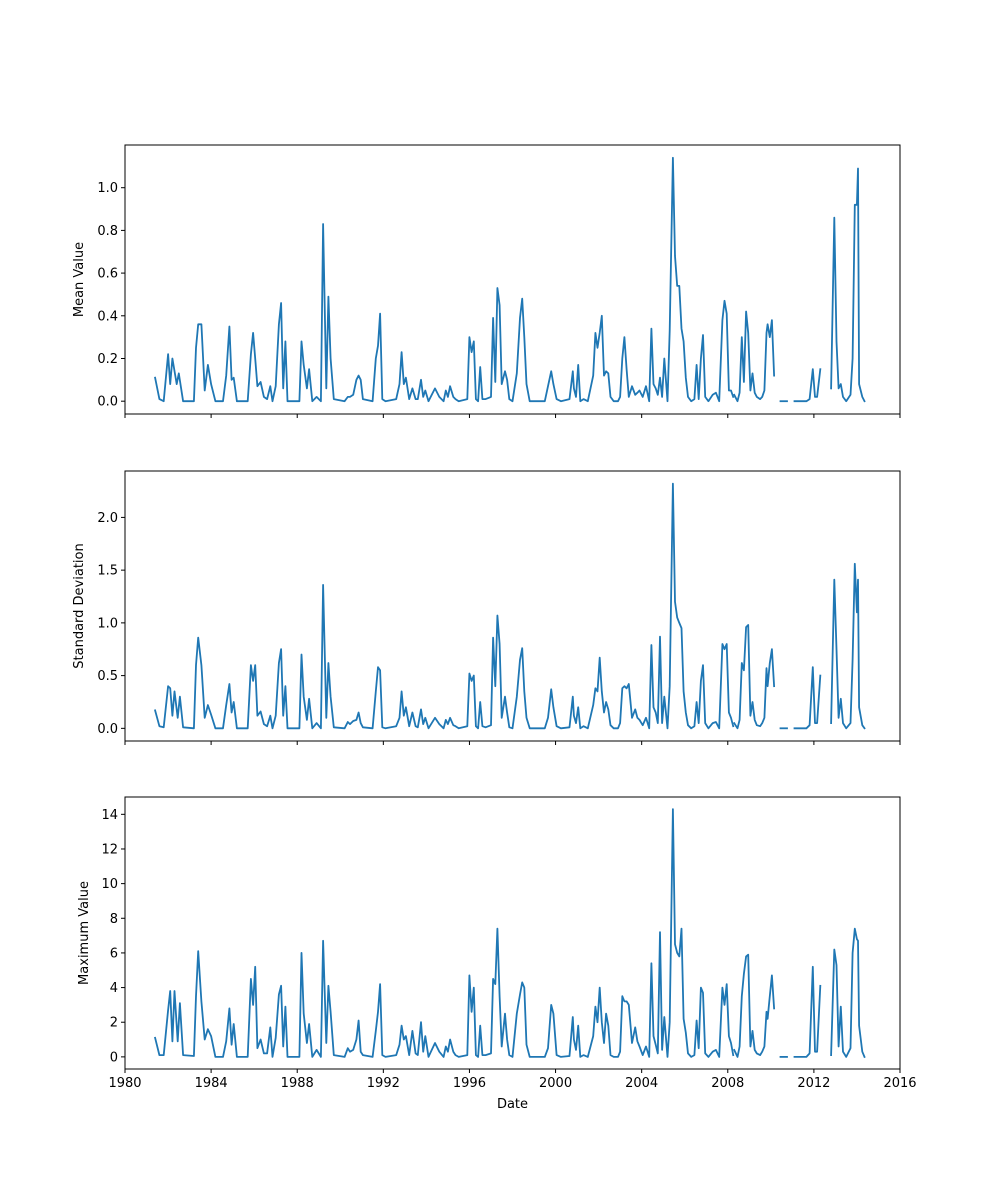 Image resolution: width=1000 pixels, height=1200 pixels. I want to click on y-tick-label: 8, so click(114, 919).